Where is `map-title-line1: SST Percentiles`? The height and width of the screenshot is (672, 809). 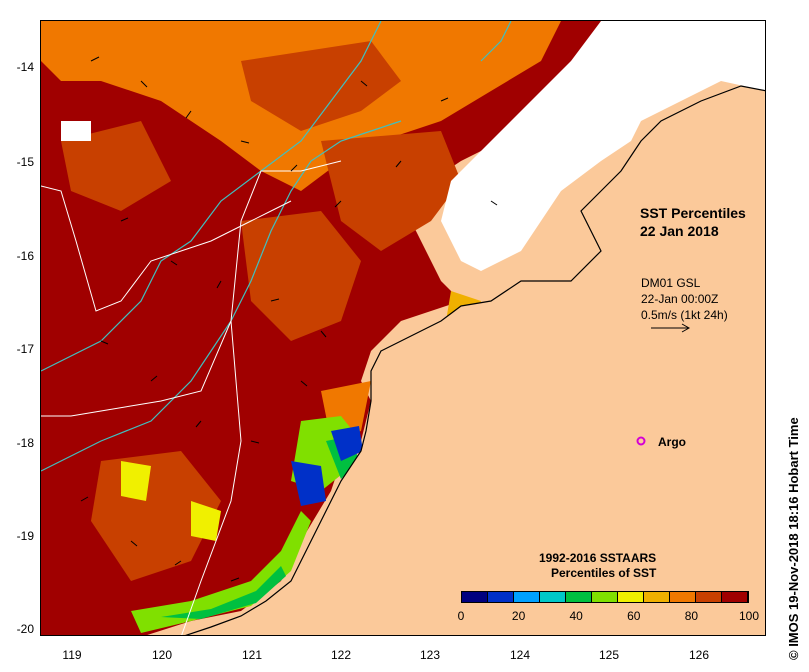
map-title-line1: SST Percentiles is located at coordinates (693, 213).